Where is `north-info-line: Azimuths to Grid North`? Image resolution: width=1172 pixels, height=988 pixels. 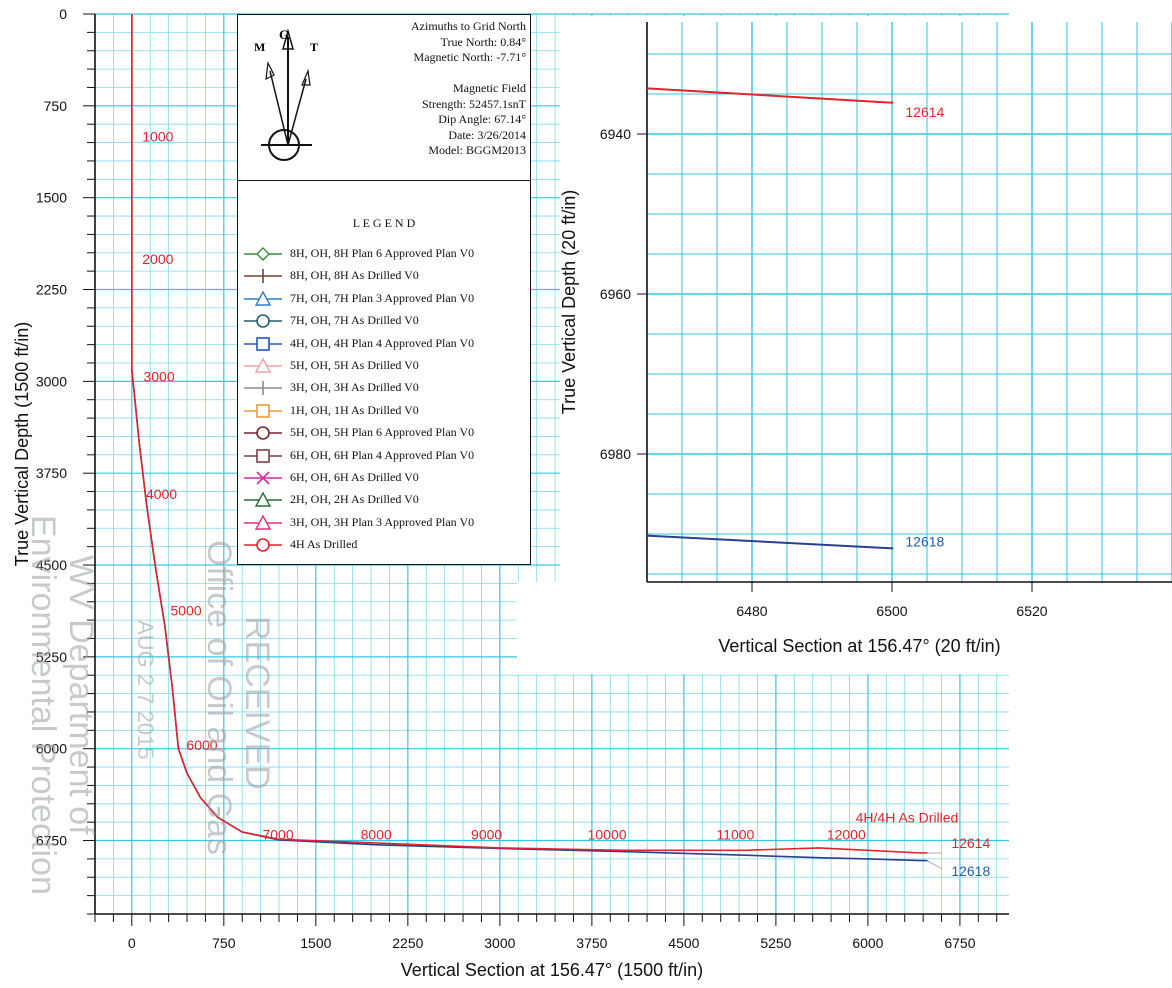 north-info-line: Azimuths to Grid North is located at coordinates (468, 26).